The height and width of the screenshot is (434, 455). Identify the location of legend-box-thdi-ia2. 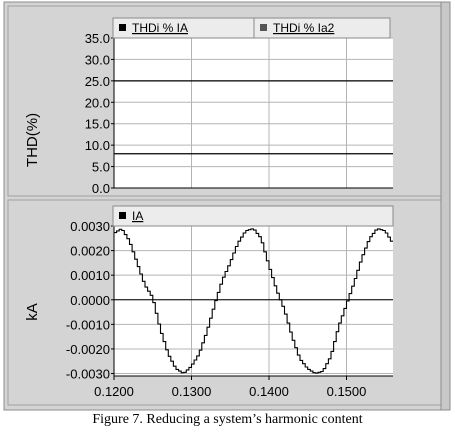
(322, 28).